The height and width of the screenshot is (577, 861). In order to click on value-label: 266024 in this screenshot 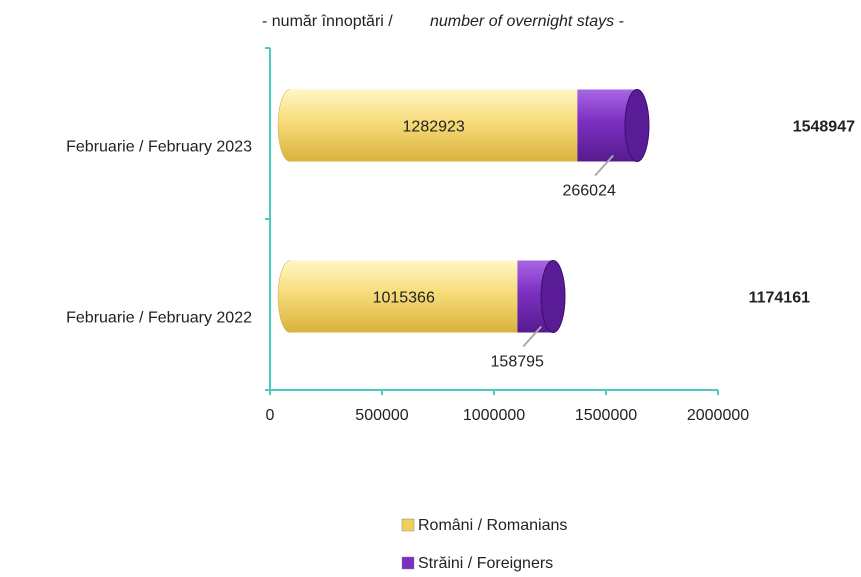, I will do `click(588, 191)`.